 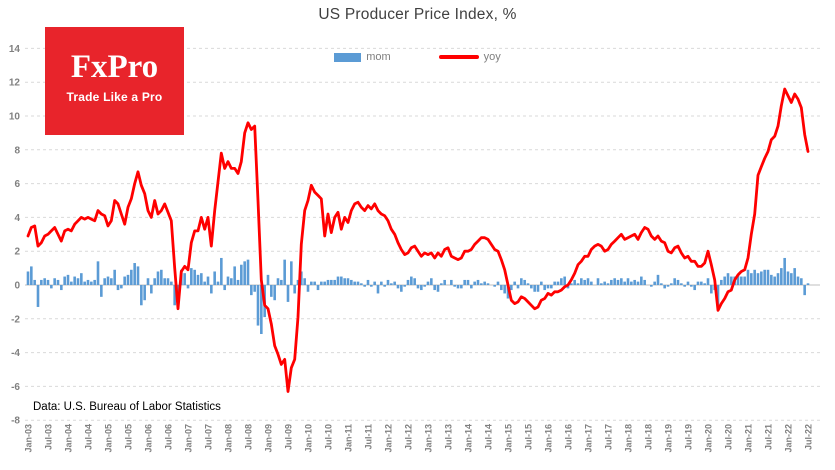 What do you see at coordinates (769, 437) in the screenshot?
I see `x-tick-label: Jul-21` at bounding box center [769, 437].